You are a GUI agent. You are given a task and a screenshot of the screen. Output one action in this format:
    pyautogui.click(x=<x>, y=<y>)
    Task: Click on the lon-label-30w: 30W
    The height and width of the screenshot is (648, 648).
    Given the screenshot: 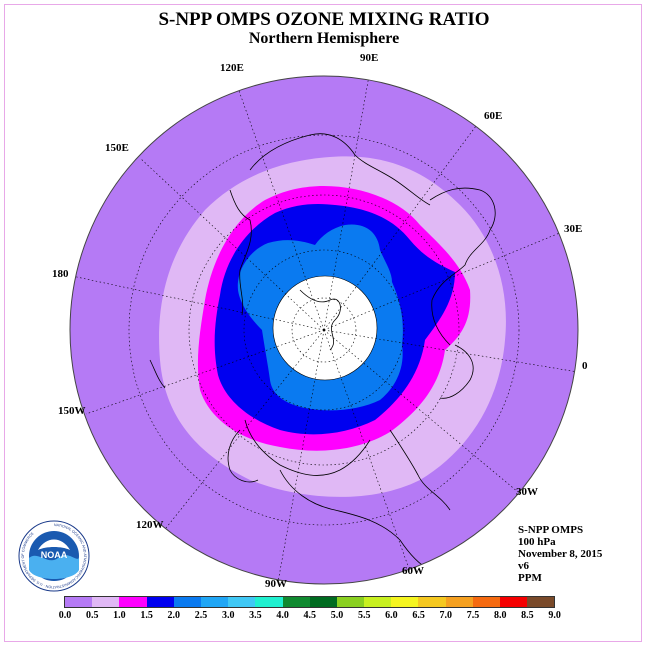 What is the action you would take?
    pyautogui.click(x=527, y=492)
    